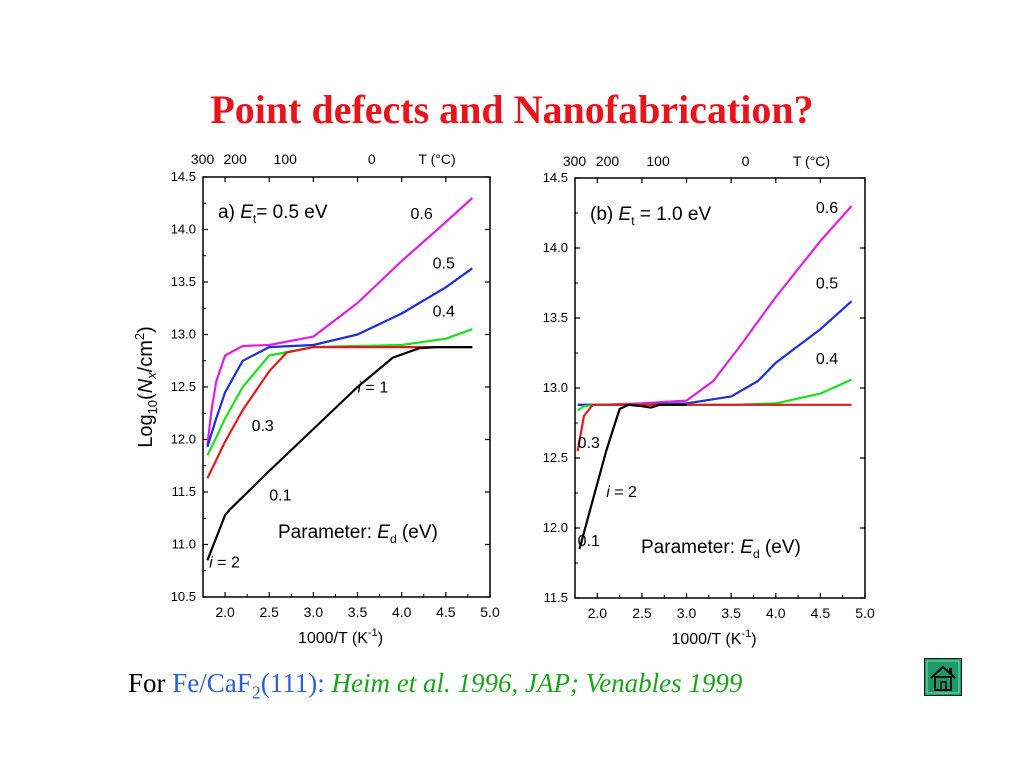 The width and height of the screenshot is (1024, 768). I want to click on material-name: Fe/CaF, so click(212, 683).